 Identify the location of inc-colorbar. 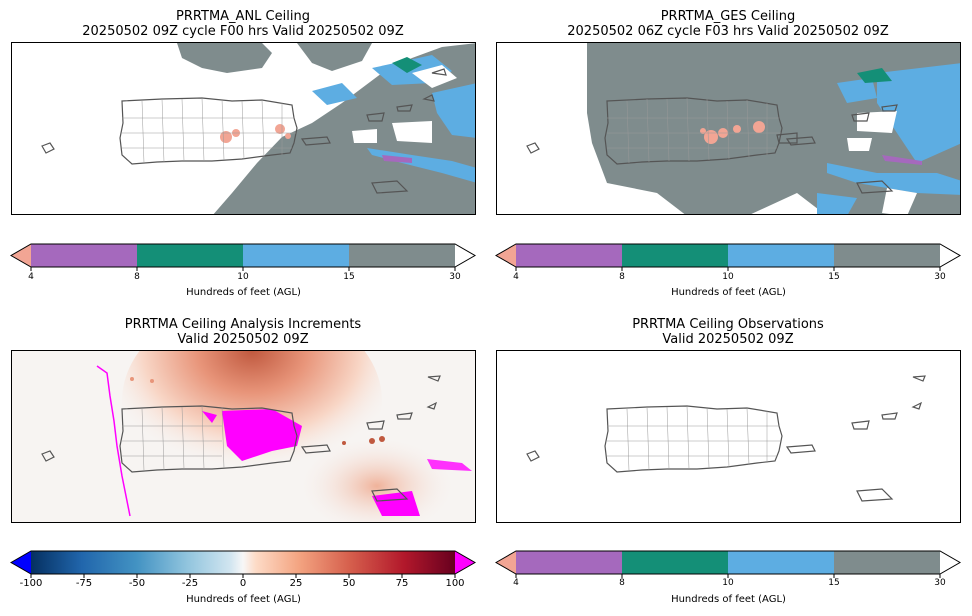
(243, 564).